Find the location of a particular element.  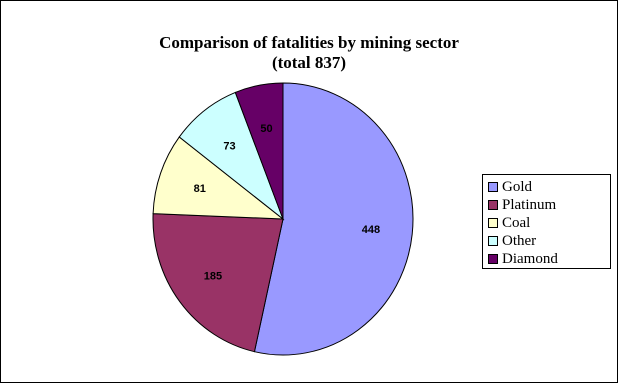

pie-slice-diamond is located at coordinates (259, 151).